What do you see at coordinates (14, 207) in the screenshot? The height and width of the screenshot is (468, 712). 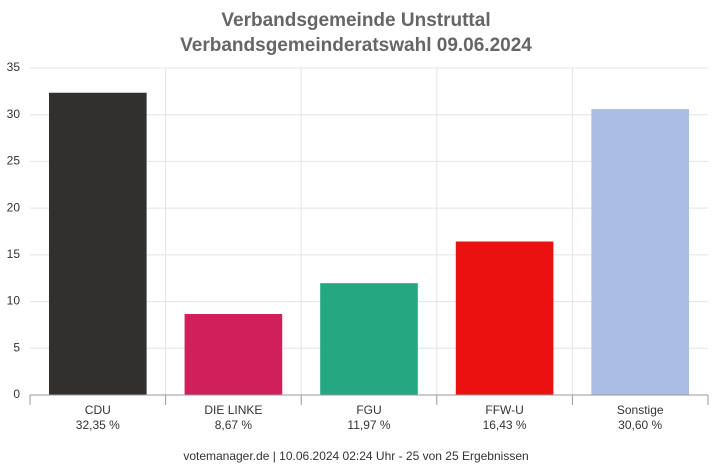 I see `y-tick-label: 20` at bounding box center [14, 207].